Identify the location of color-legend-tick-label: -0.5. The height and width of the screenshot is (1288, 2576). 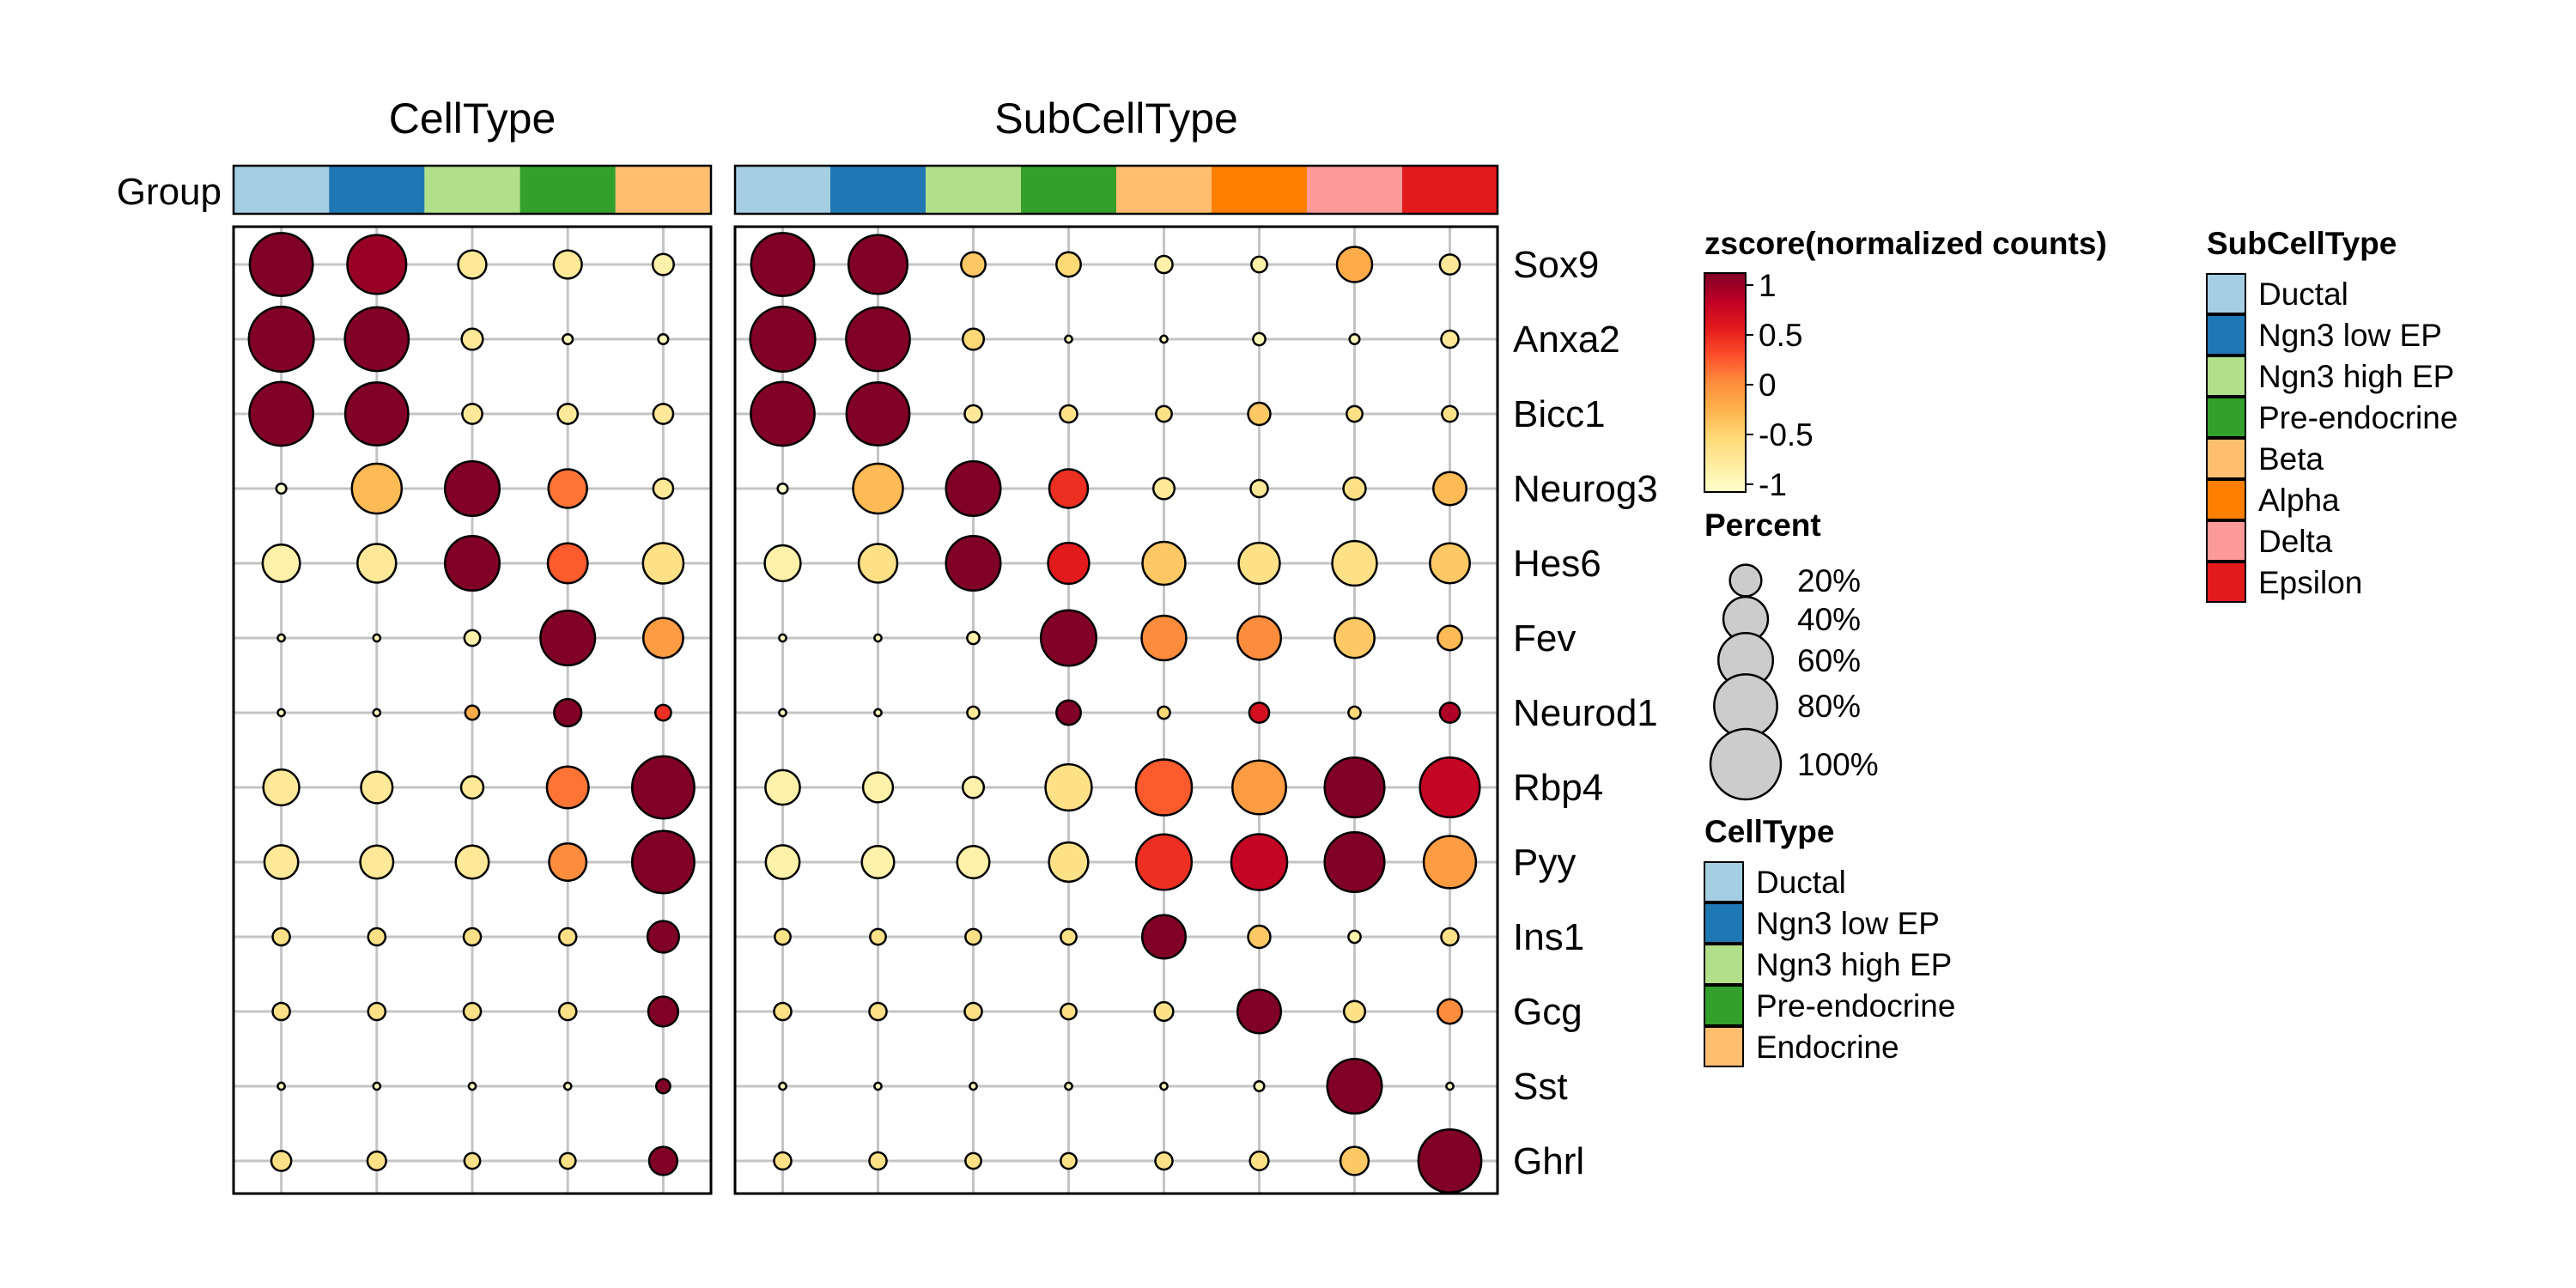
(1786, 435).